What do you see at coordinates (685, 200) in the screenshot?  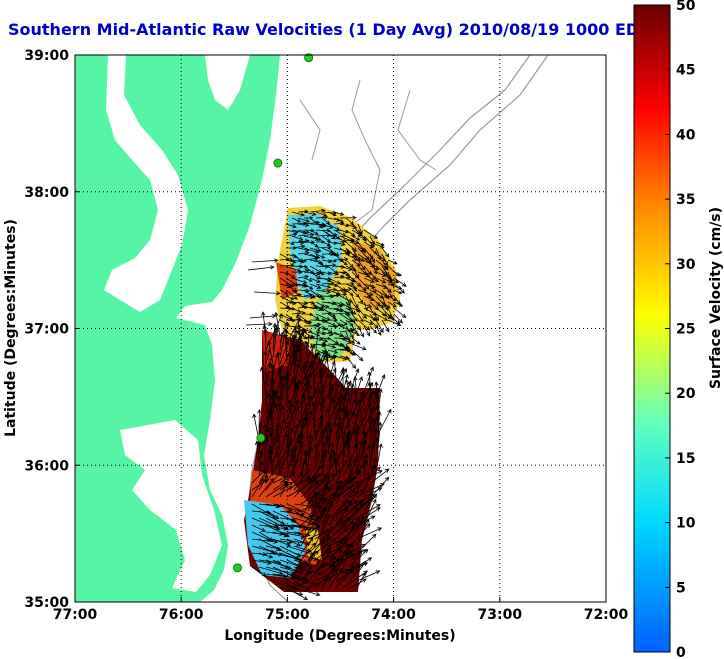 I see `colorbar-tick-label: 35` at bounding box center [685, 200].